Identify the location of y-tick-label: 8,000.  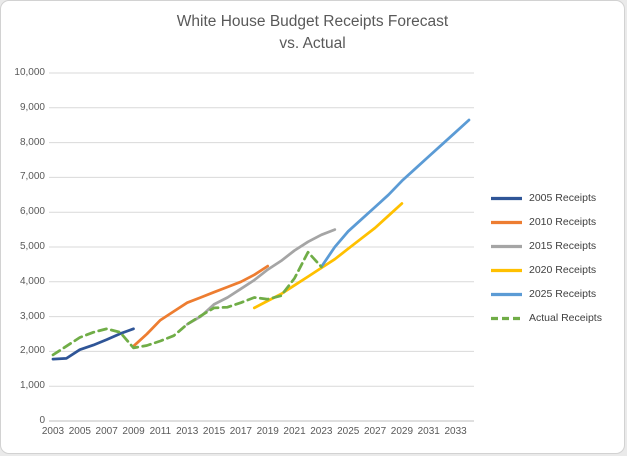
(32, 142).